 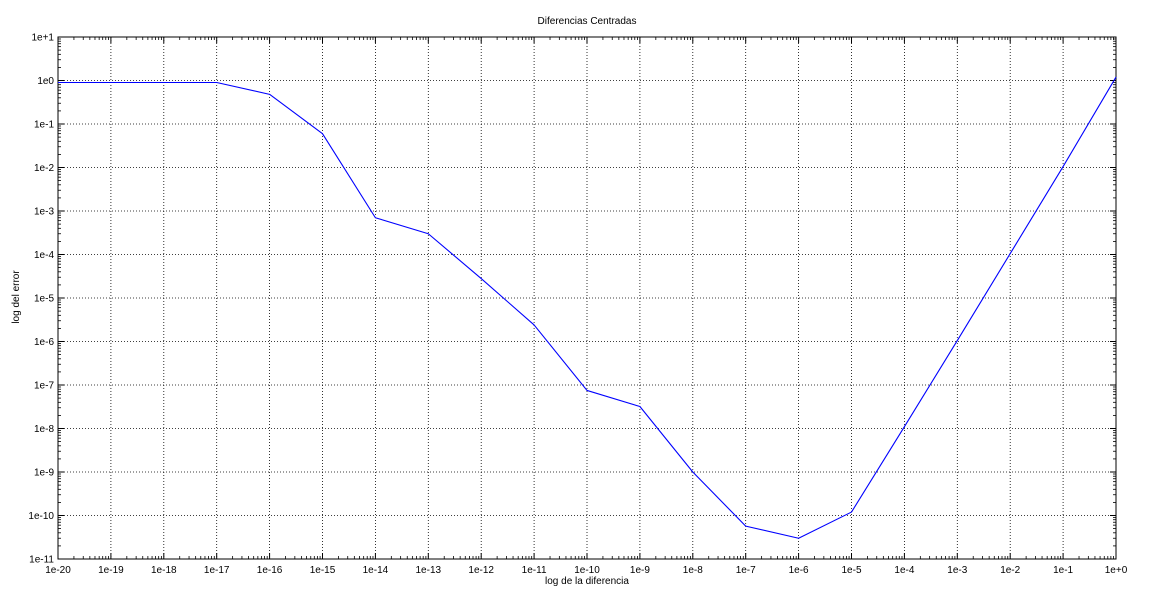 I want to click on x-tick-label: 1e-8, so click(x=693, y=570).